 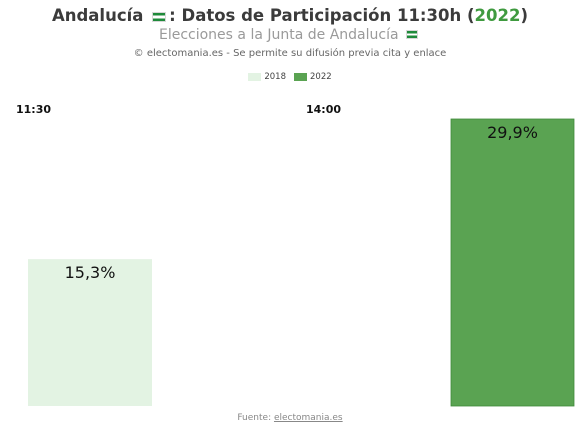 What do you see at coordinates (255, 418) in the screenshot?
I see `source-label: Fuente:` at bounding box center [255, 418].